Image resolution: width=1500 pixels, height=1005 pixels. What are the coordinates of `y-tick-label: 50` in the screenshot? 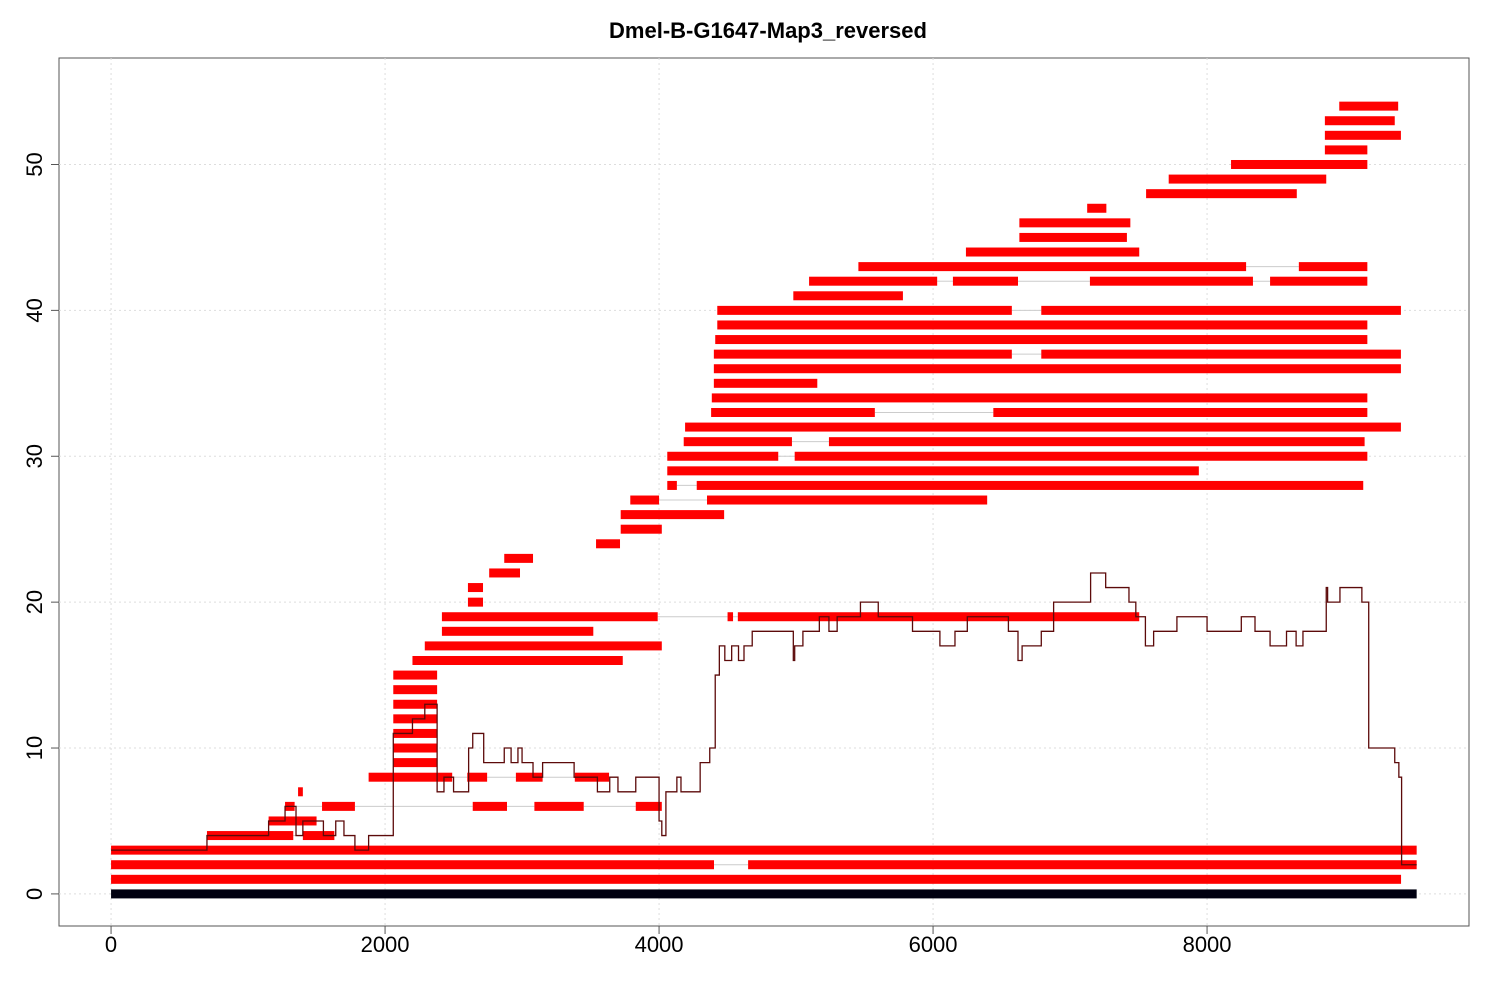 It's located at (34, 164).